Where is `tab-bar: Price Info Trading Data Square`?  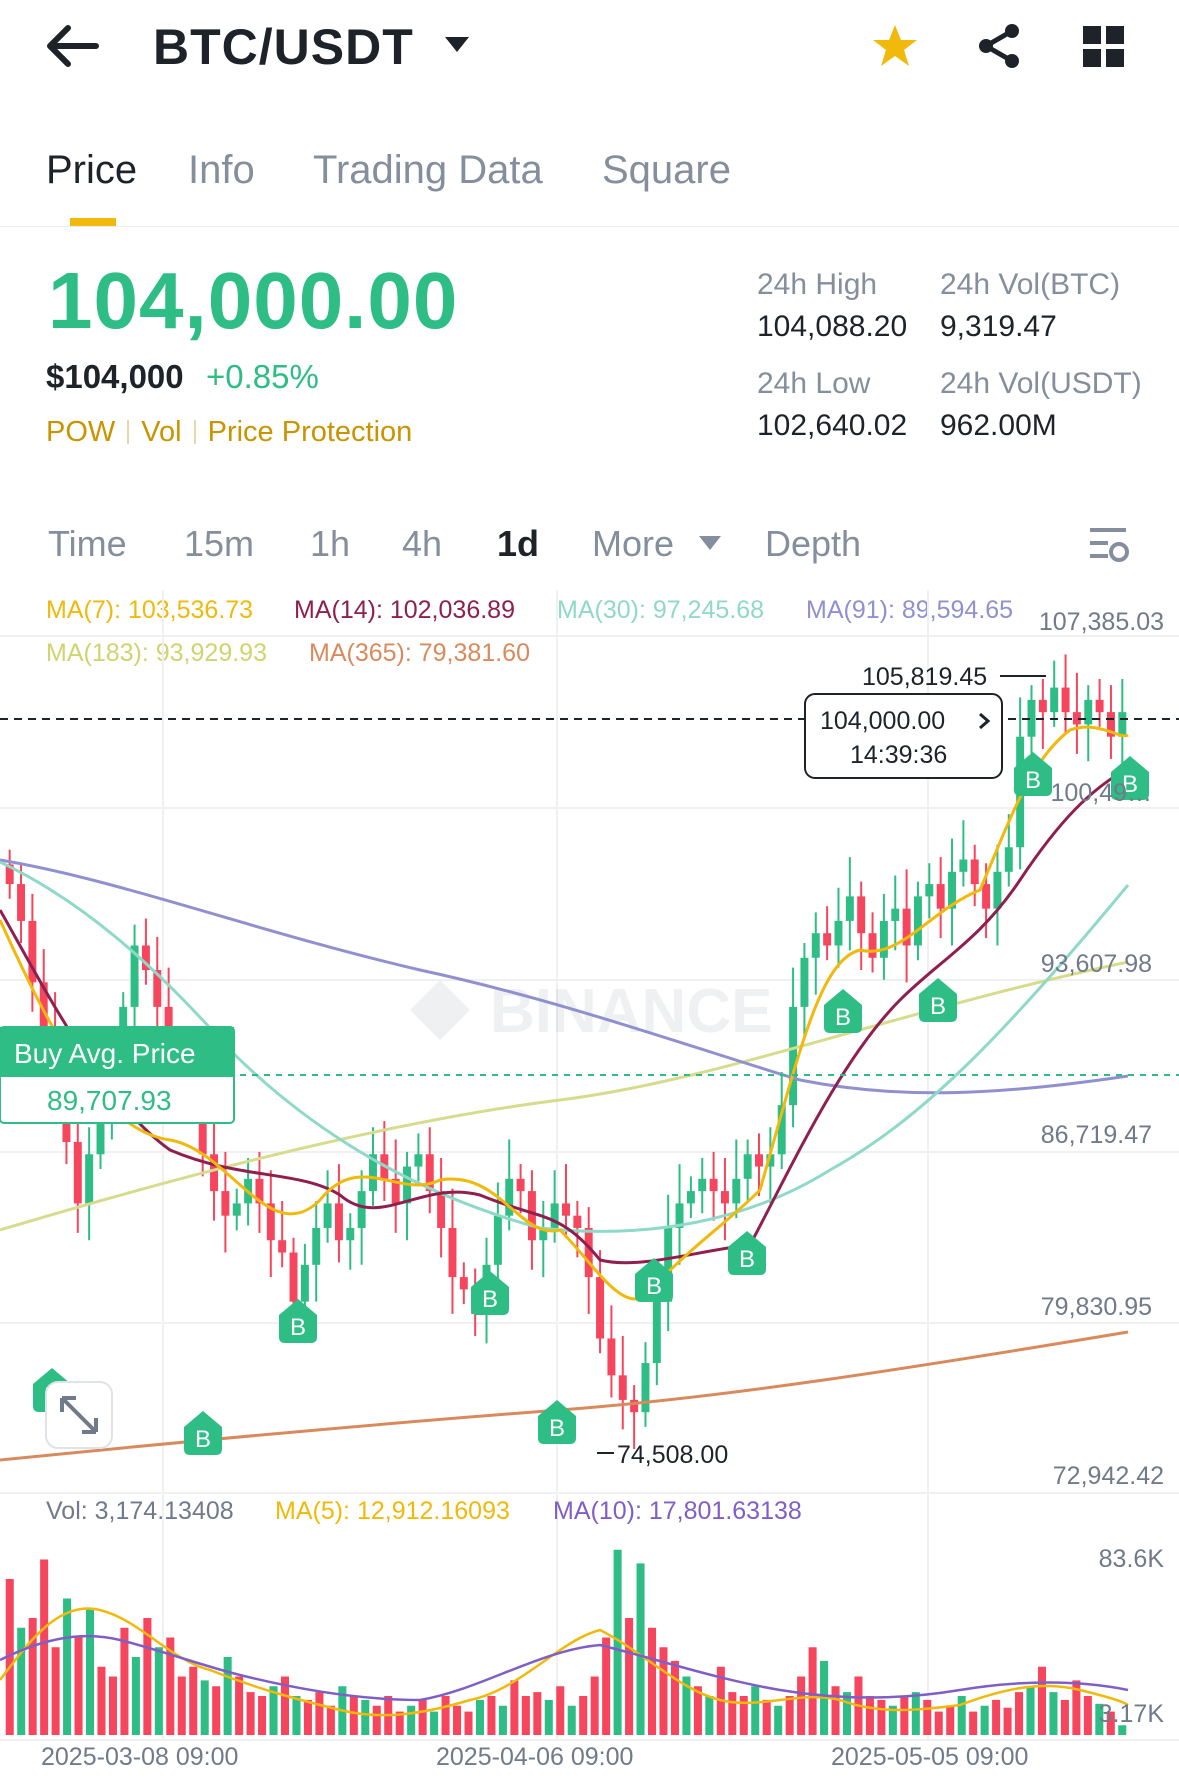
tab-bar: Price Info Trading Data Square is located at coordinates (589, 178).